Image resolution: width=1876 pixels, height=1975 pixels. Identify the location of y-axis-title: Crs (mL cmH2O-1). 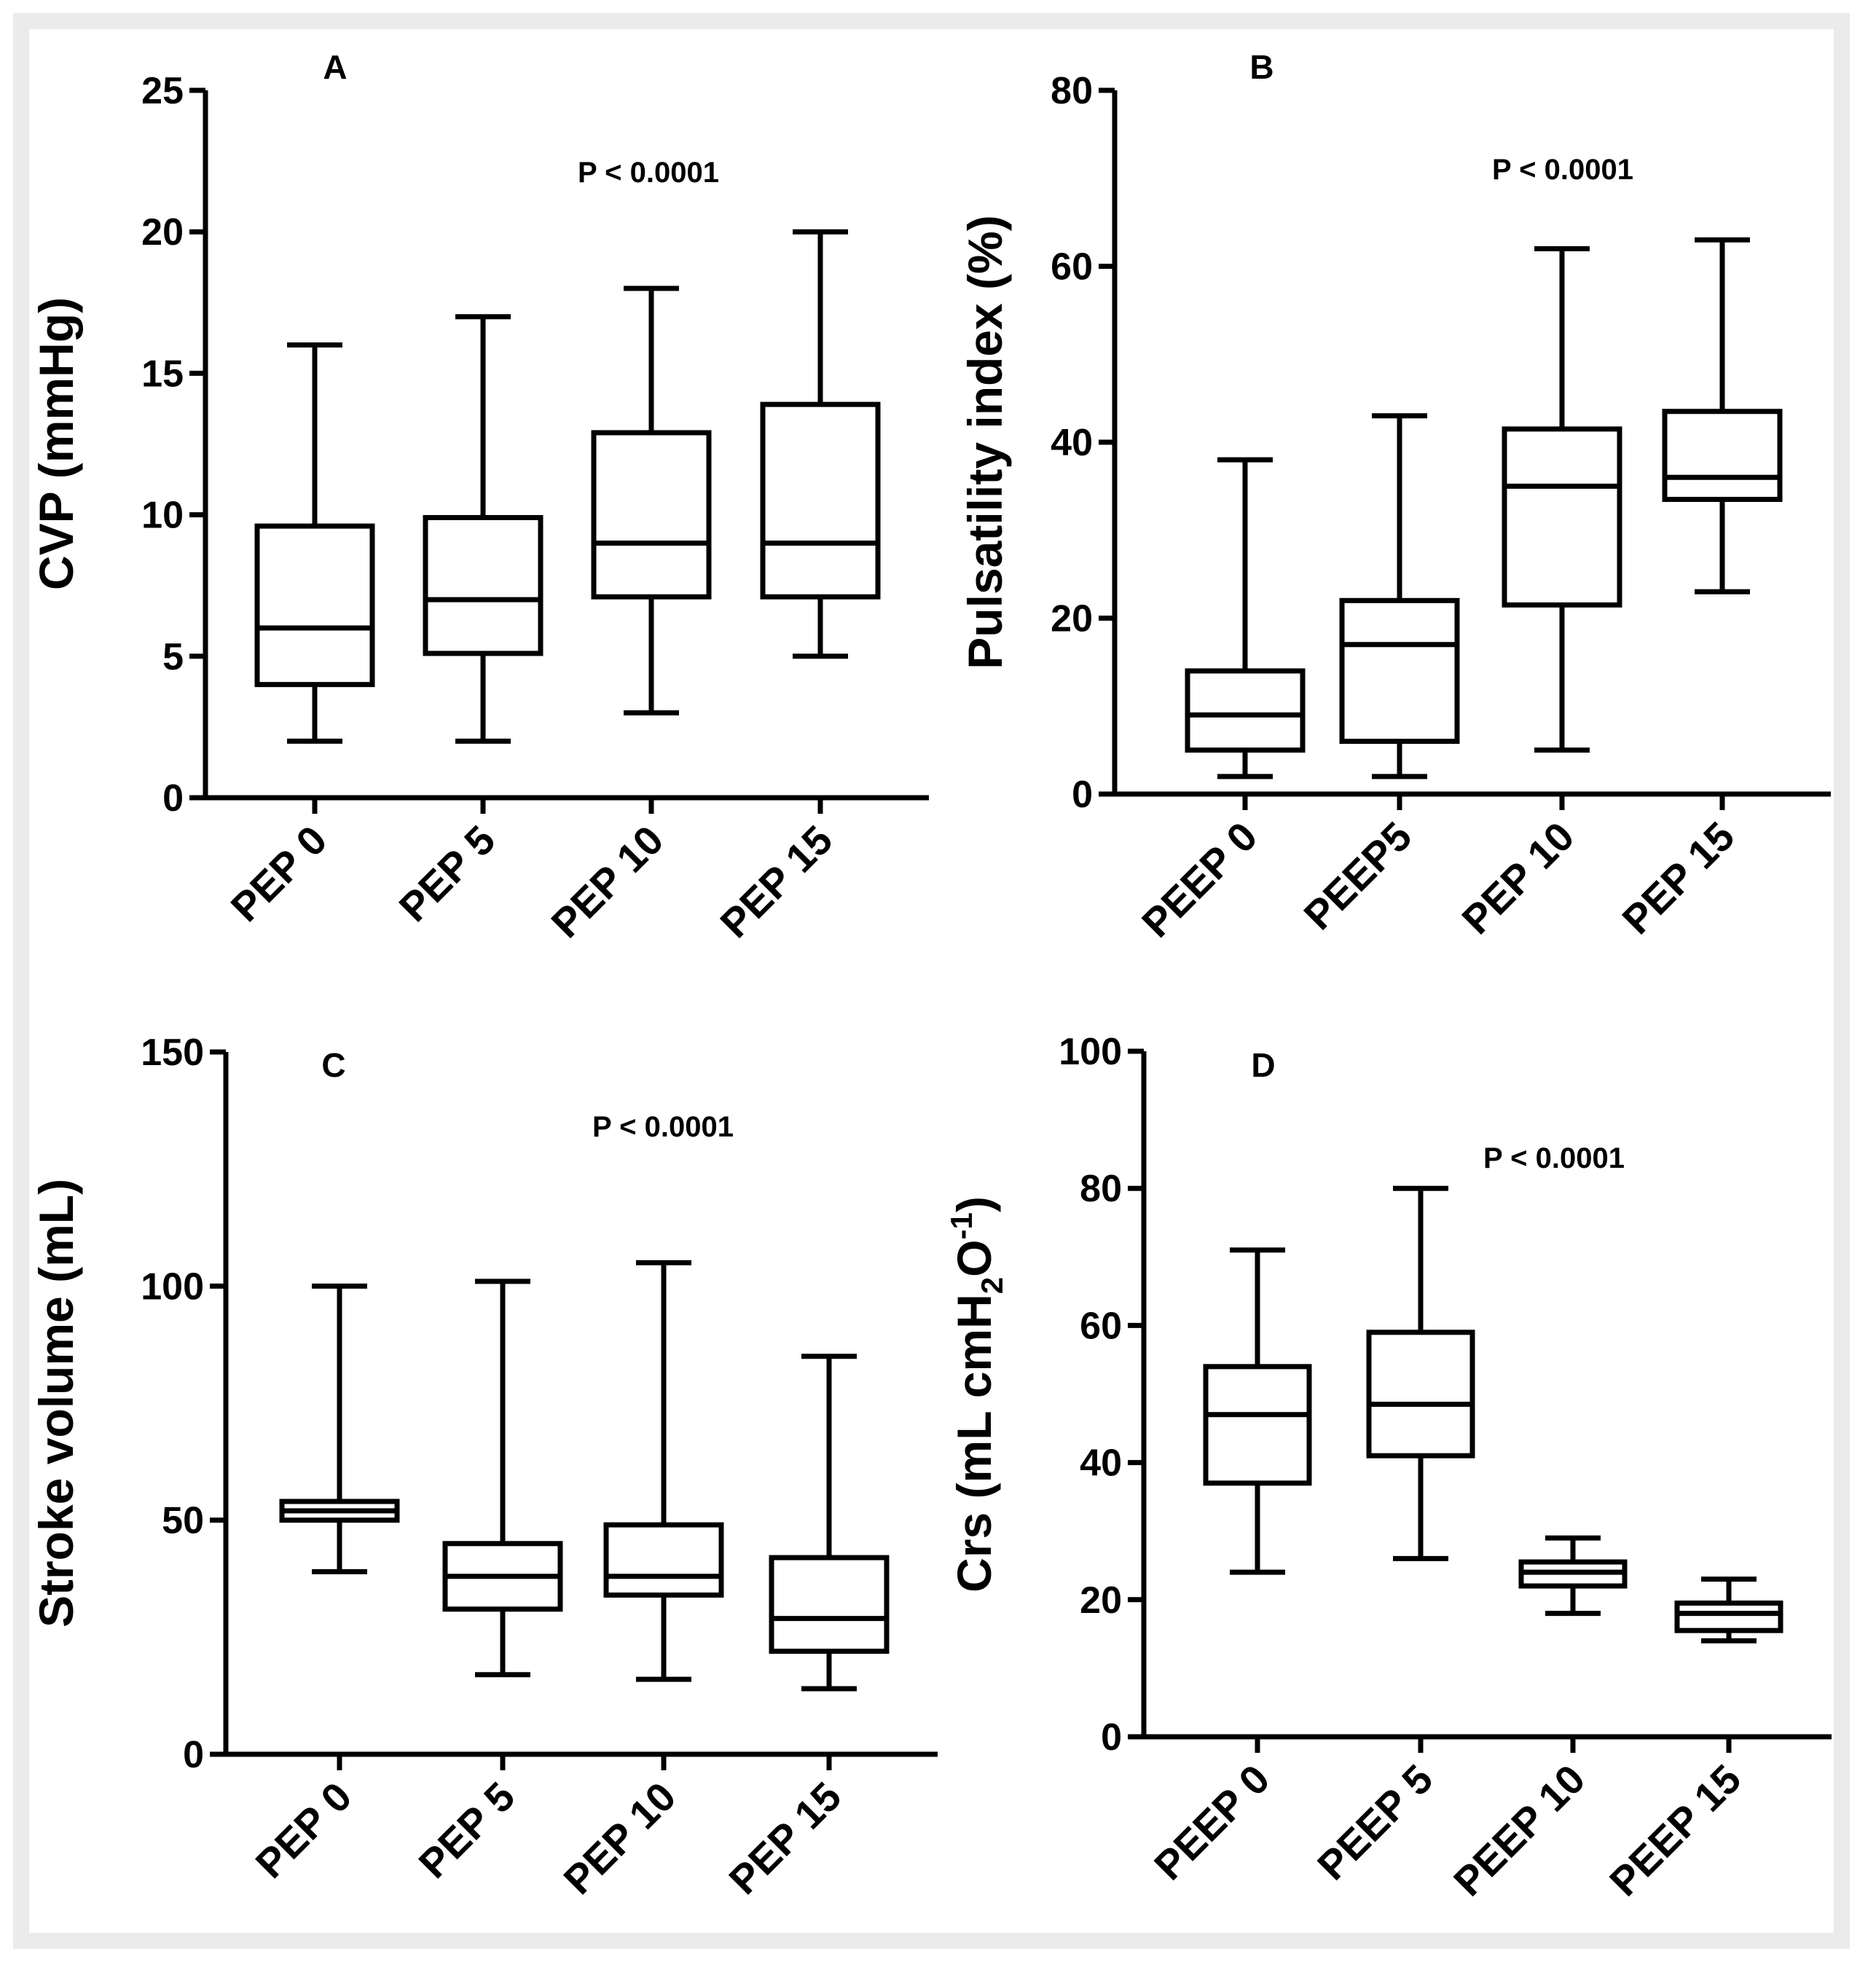
(976, 1394).